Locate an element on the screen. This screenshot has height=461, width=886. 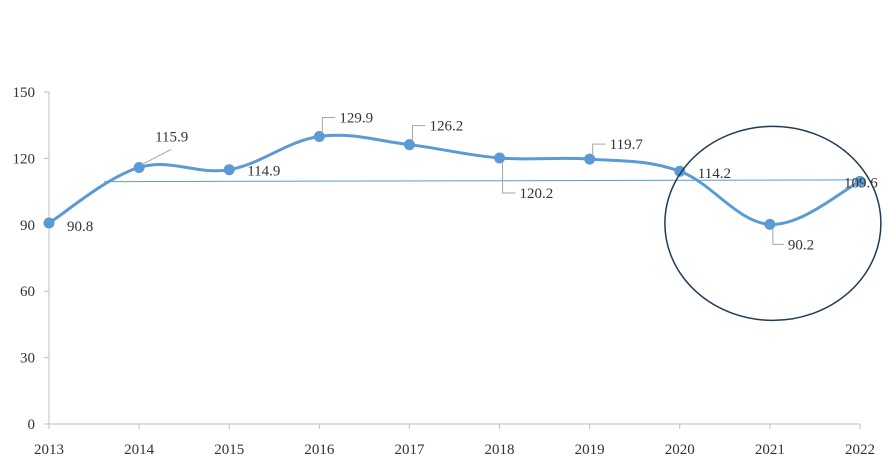
data-label: 119.7 is located at coordinates (627, 145).